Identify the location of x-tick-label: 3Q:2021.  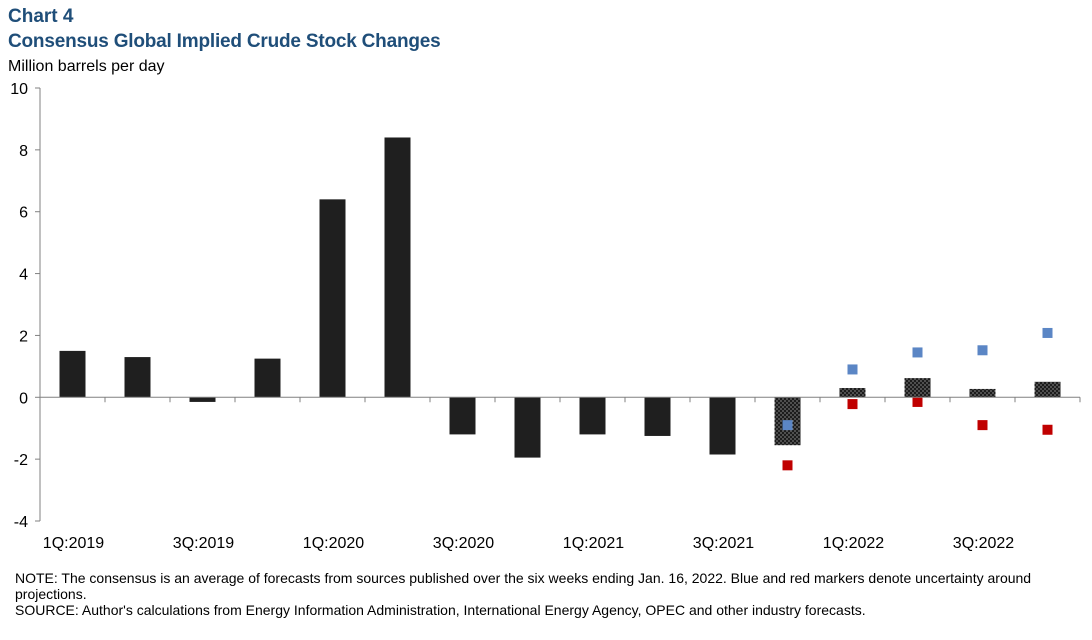
(723, 543).